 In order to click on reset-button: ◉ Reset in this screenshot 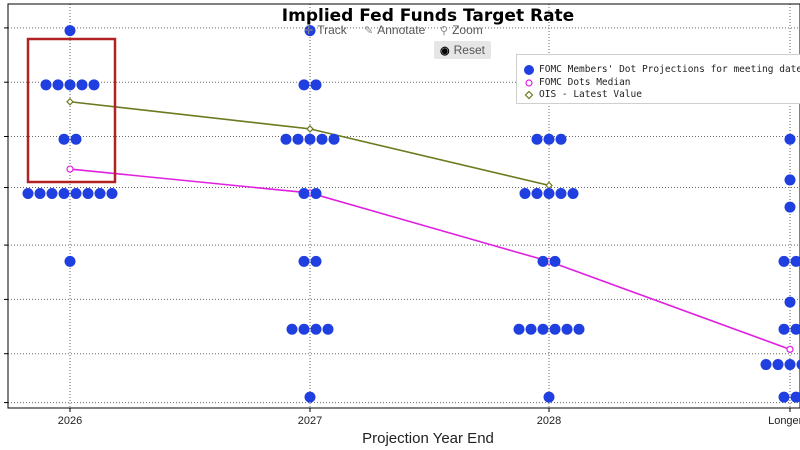, I will do `click(462, 50)`.